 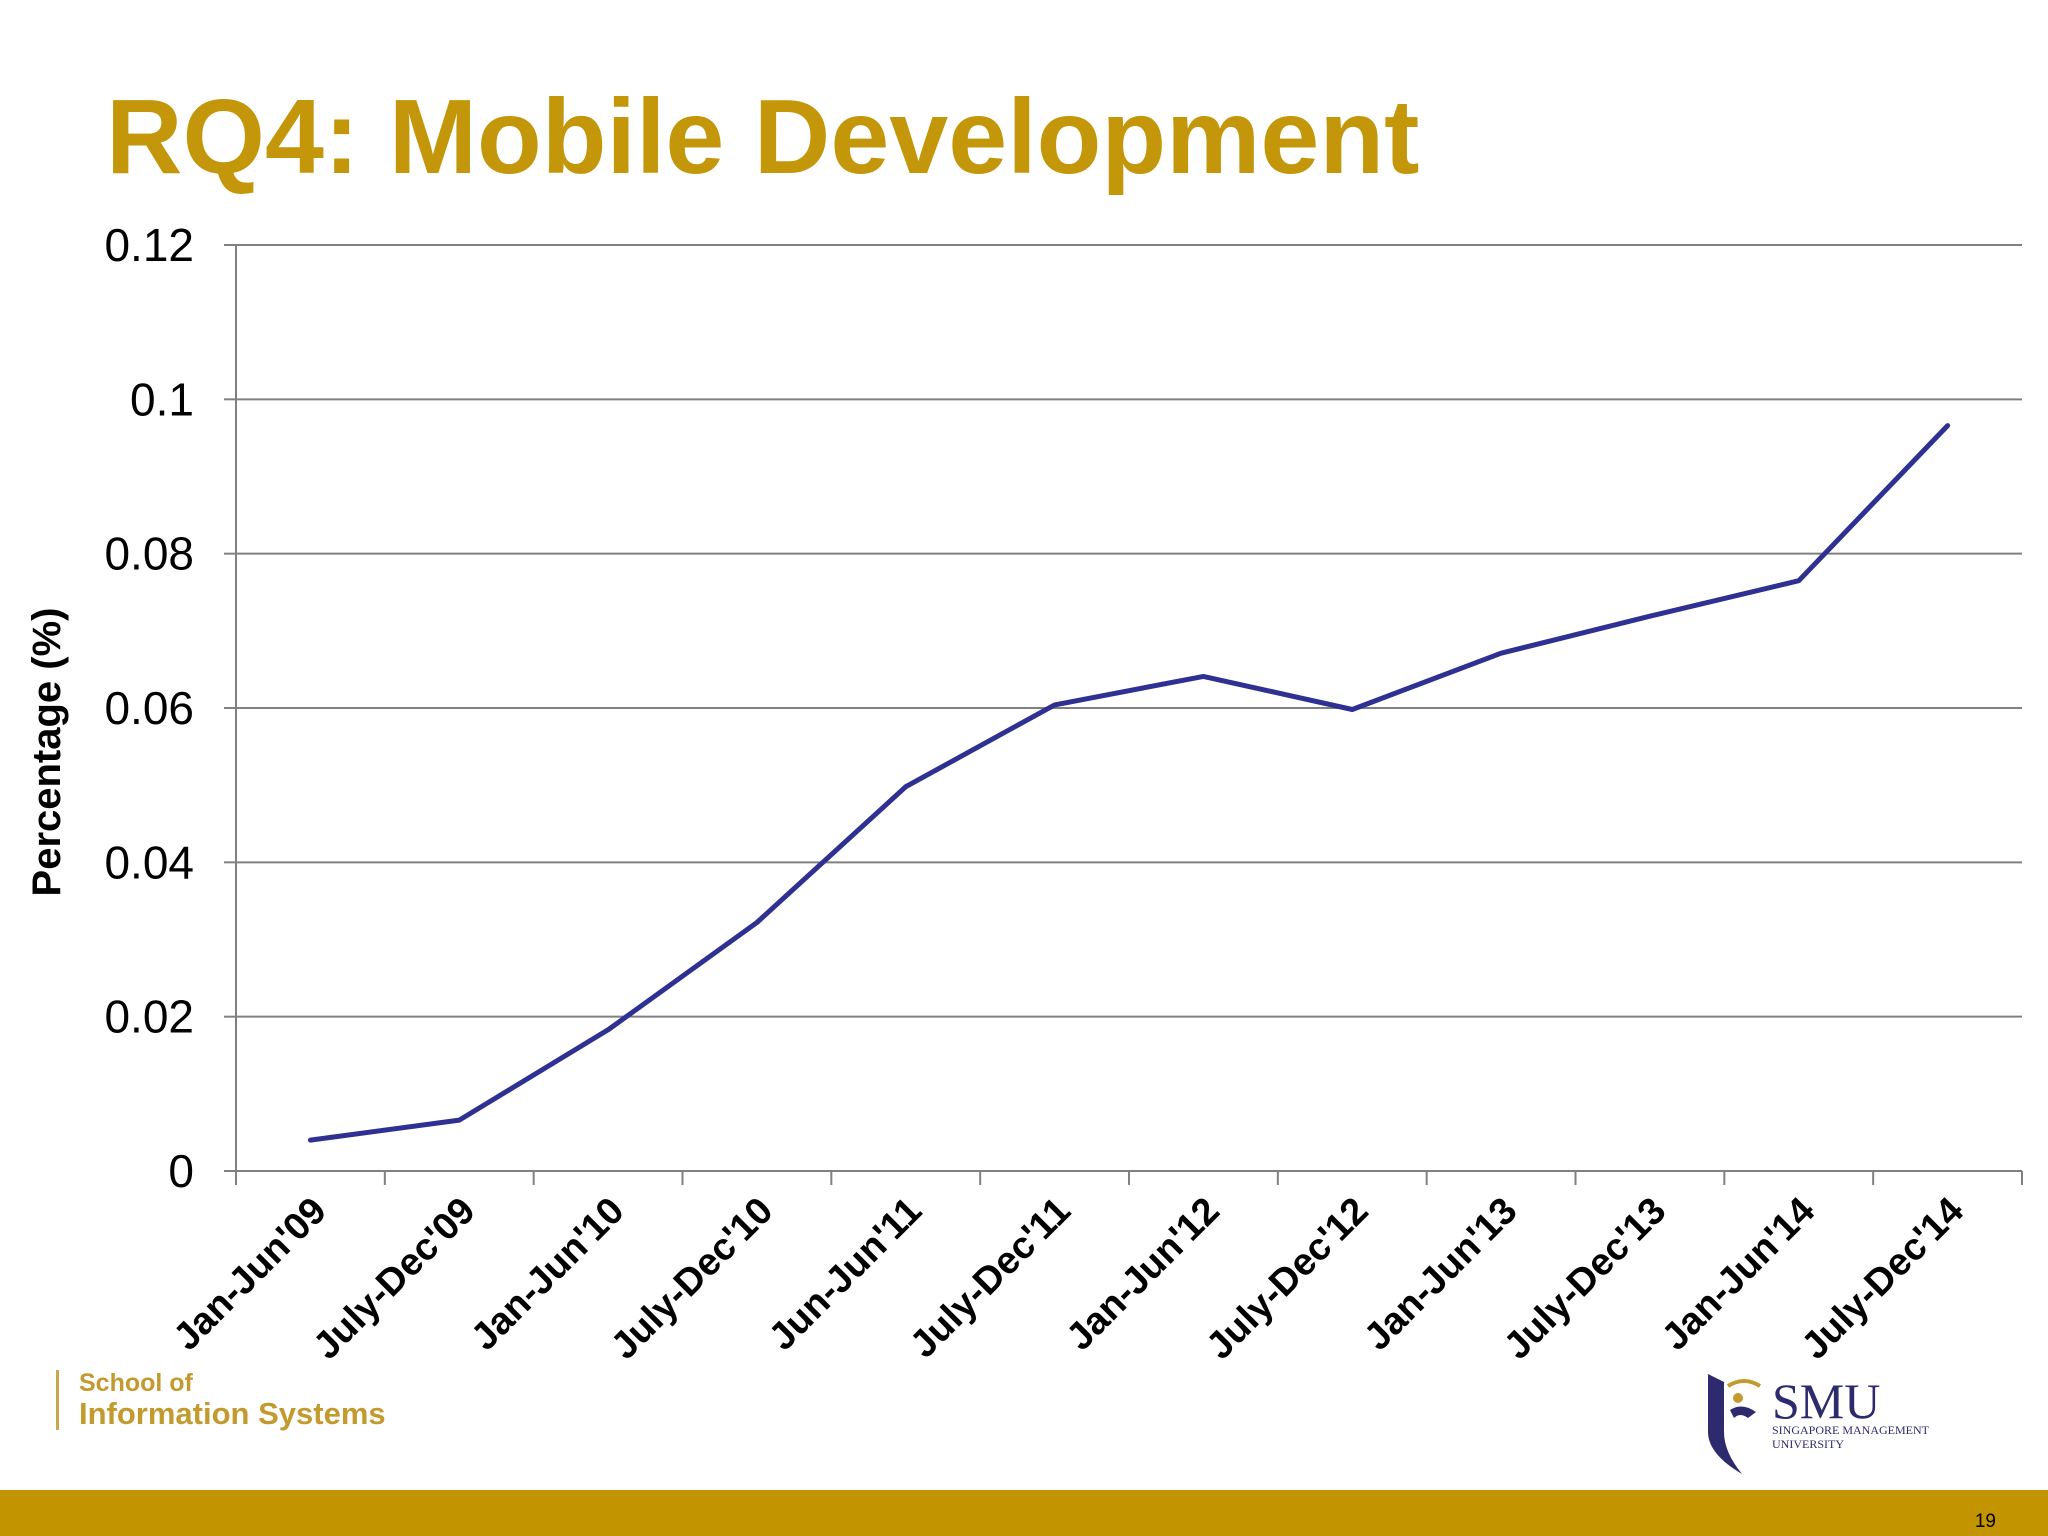 I want to click on smu-subtitle-line2: UNIVERSITY, so click(x=1808, y=1443).